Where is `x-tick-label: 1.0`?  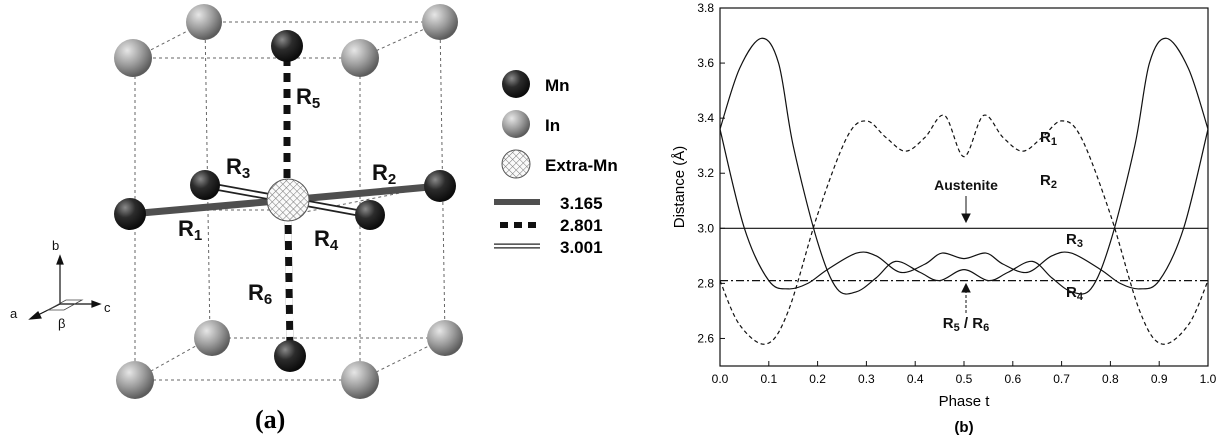 x-tick-label: 1.0 is located at coordinates (1208, 379).